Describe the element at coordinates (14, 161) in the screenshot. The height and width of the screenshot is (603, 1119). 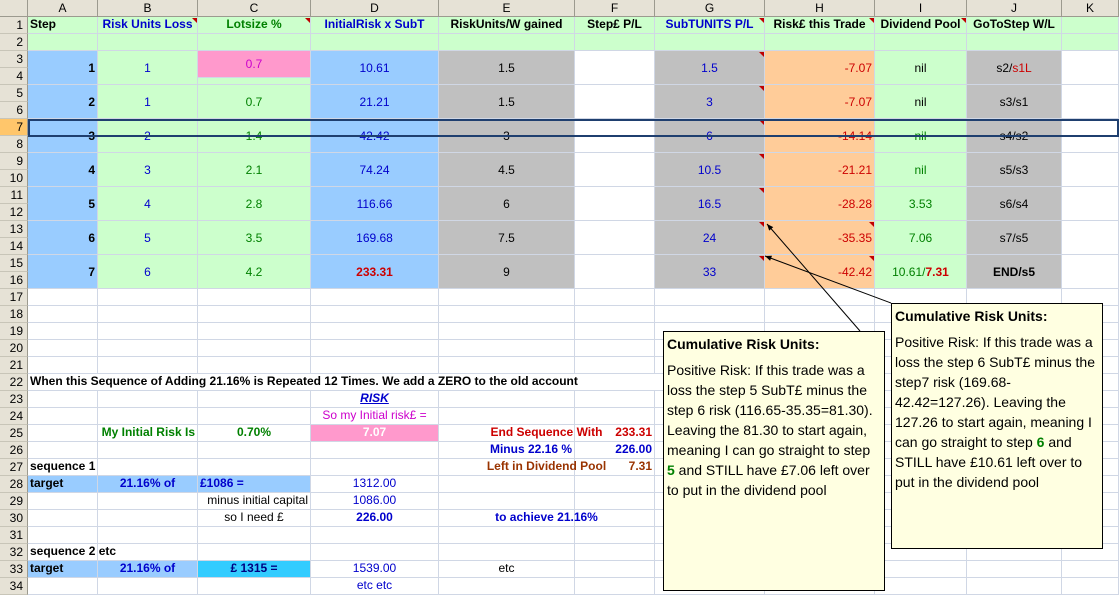
I see `row-header-9: 9` at that location.